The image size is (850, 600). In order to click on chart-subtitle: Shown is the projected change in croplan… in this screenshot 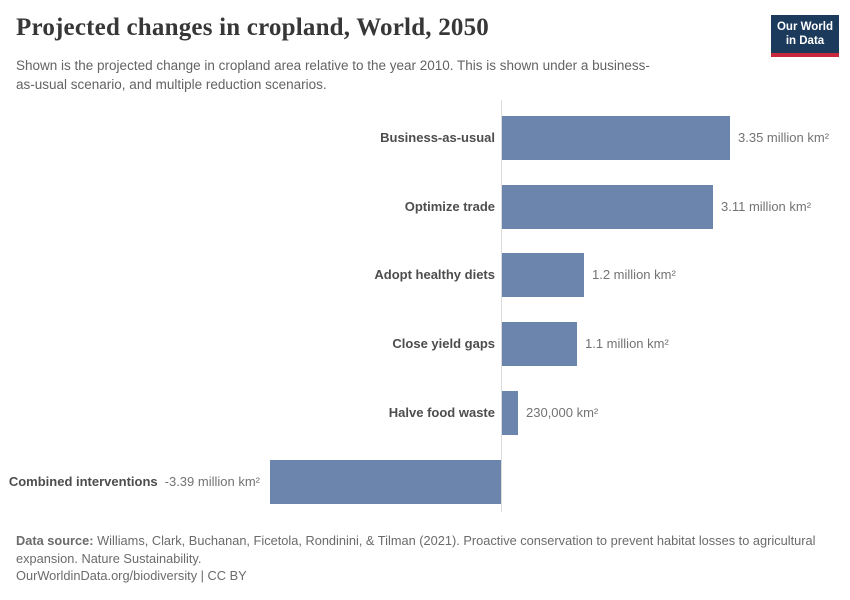, I will do `click(333, 75)`.